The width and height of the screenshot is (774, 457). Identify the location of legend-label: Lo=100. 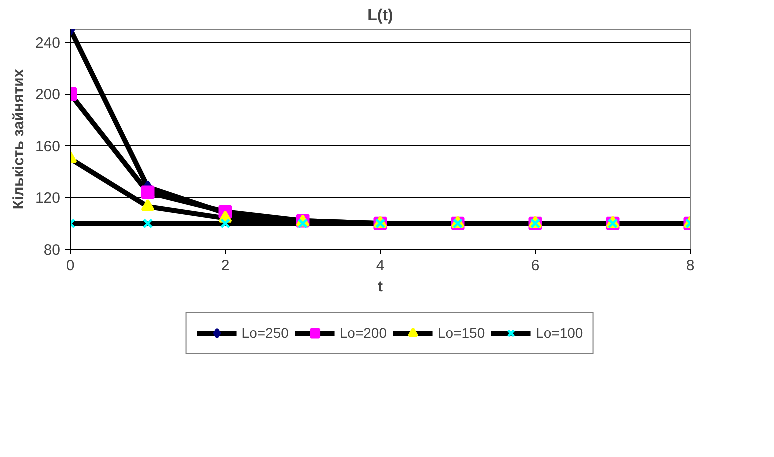
(560, 333).